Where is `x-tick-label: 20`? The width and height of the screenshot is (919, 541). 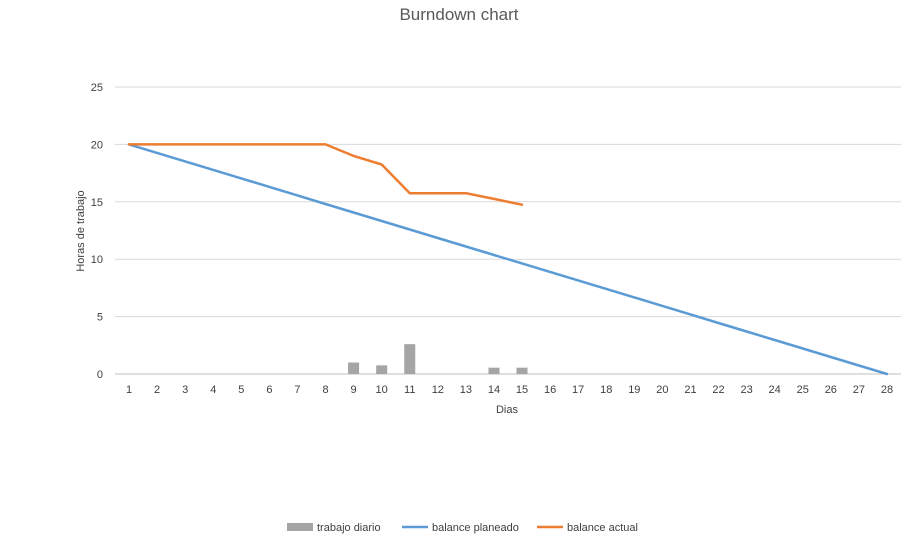 x-tick-label: 20 is located at coordinates (662, 390).